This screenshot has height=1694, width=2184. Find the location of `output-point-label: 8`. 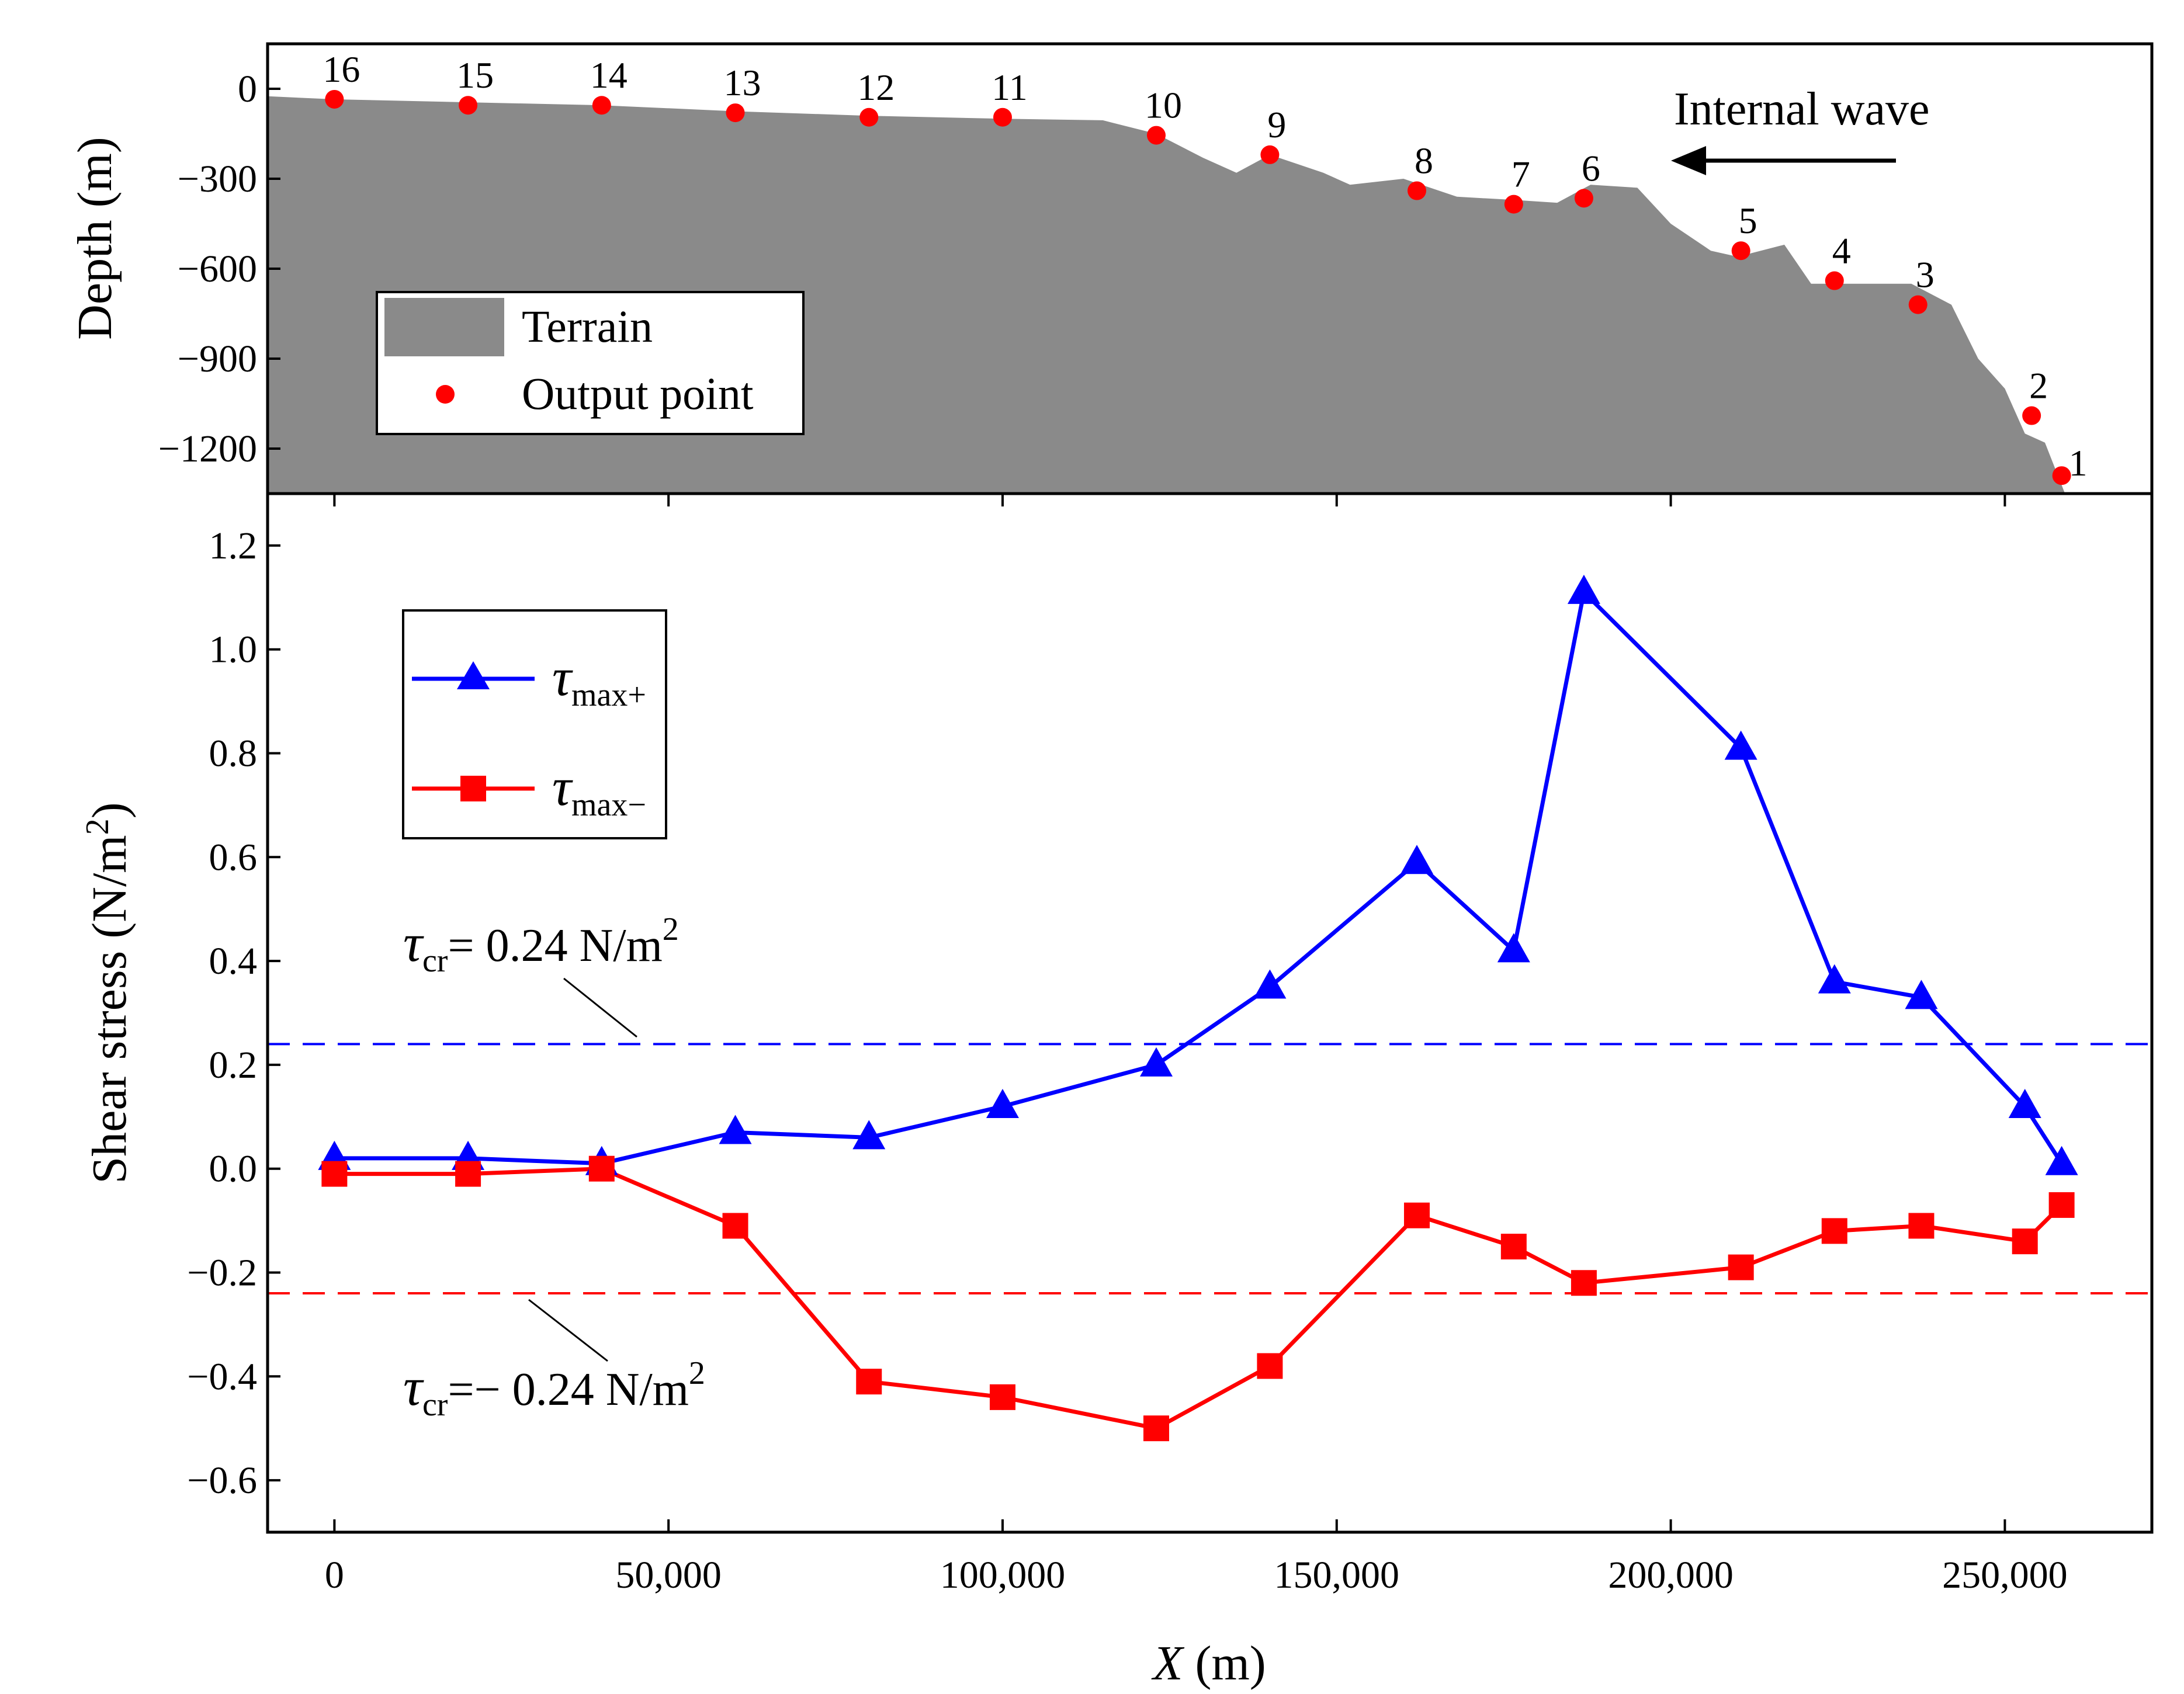

output-point-label: 8 is located at coordinates (1424, 161).